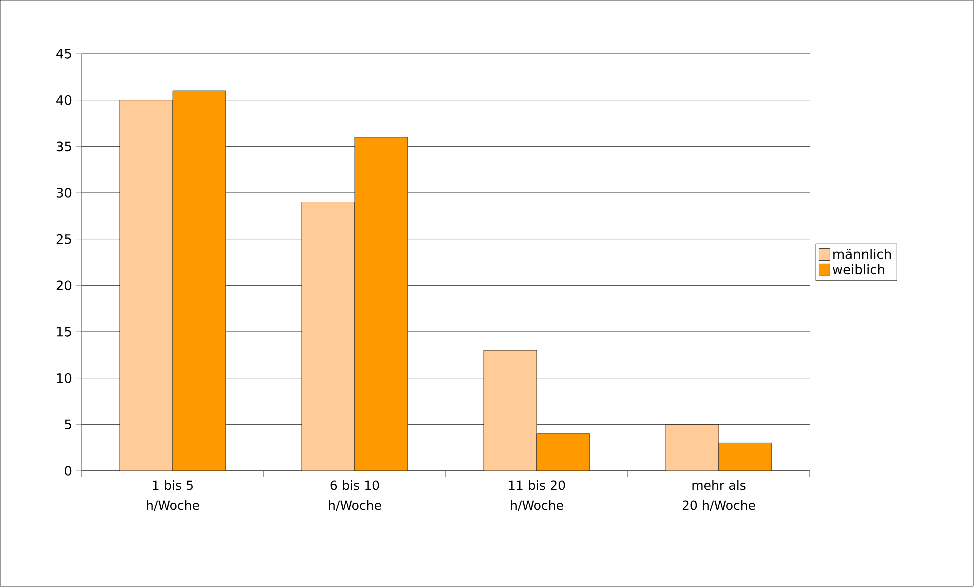 Image resolution: width=974 pixels, height=587 pixels. What do you see at coordinates (355, 496) in the screenshot?
I see `x-tick-label: 6 bis 10 h/Woche` at bounding box center [355, 496].